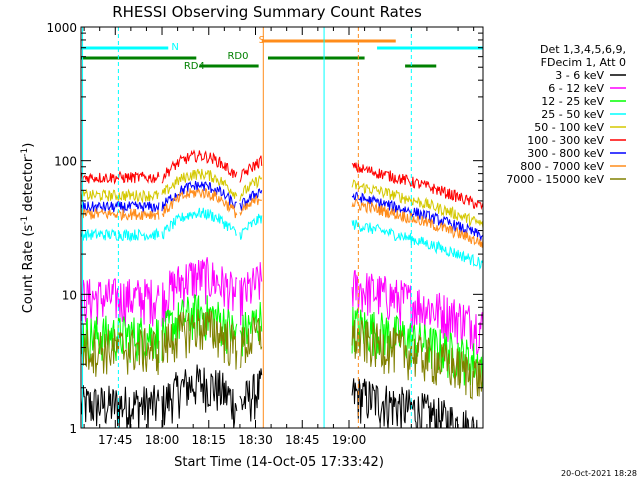 The height and width of the screenshot is (480, 640). Describe the element at coordinates (28, 186) in the screenshot. I see `y-axis-label-rest: detector` at that location.